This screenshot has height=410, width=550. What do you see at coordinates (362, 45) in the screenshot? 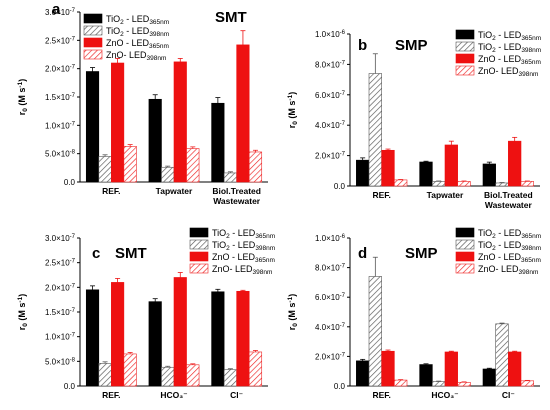
I see `panel-letter: b` at bounding box center [362, 45].